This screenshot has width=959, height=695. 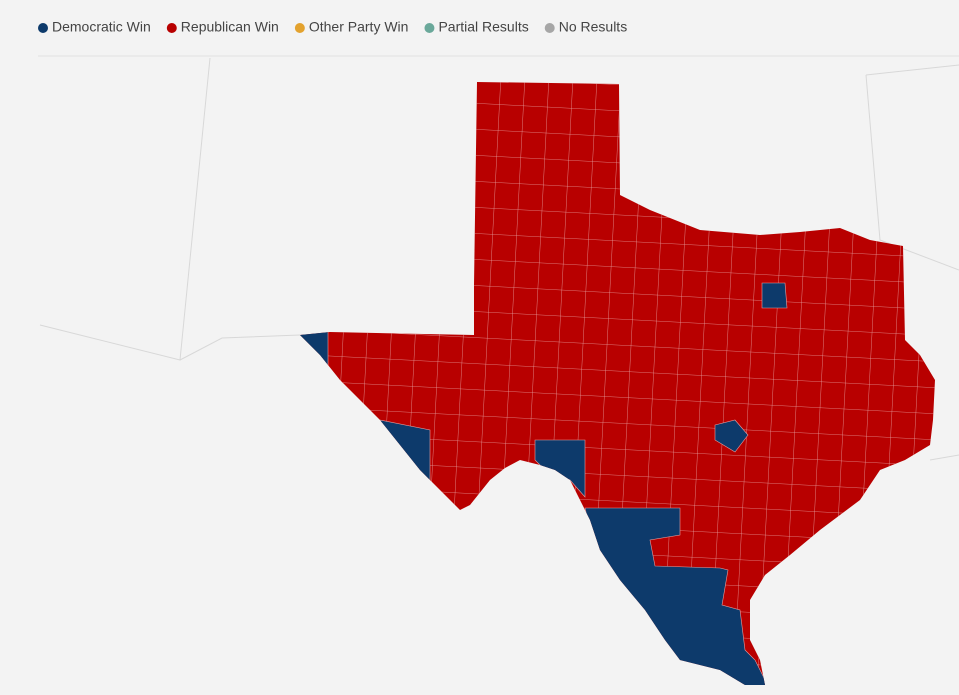 What do you see at coordinates (359, 27) in the screenshot?
I see `legend-label: Other Party Win` at bounding box center [359, 27].